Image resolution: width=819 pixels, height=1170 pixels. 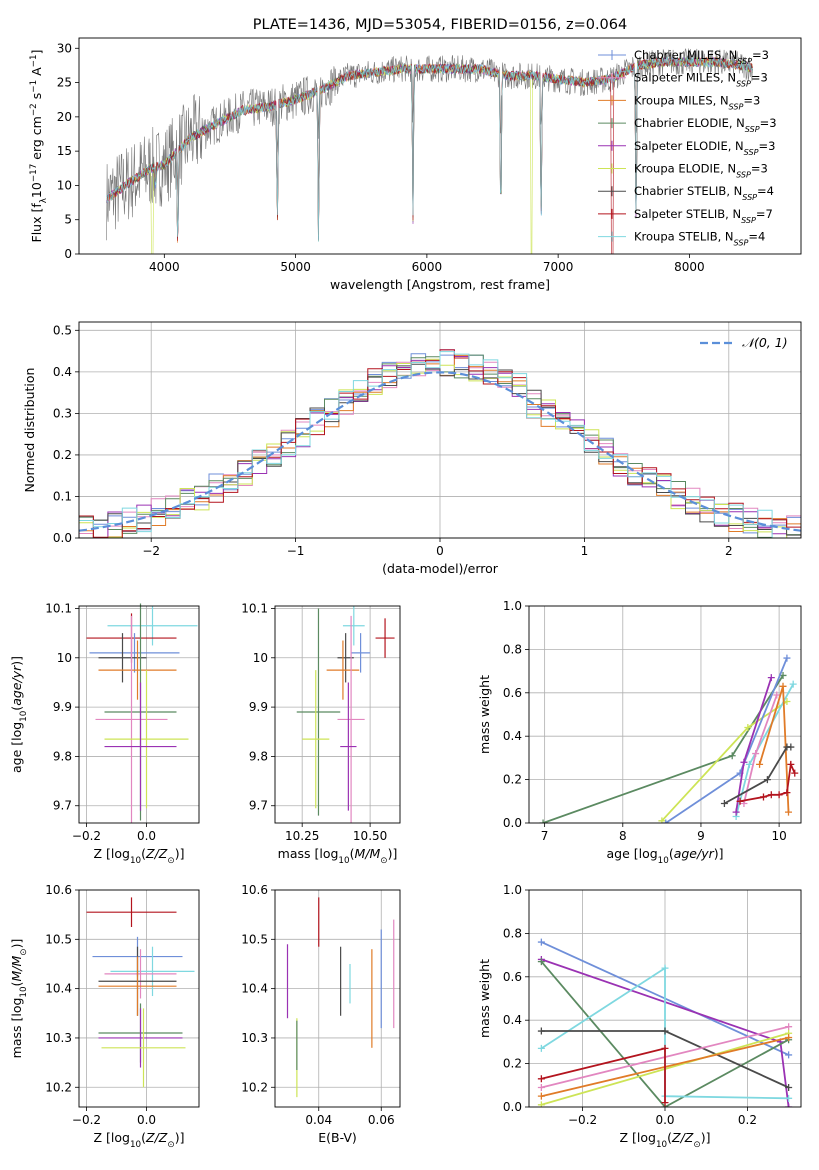 I want to click on residual-hist, so click(x=440, y=444).